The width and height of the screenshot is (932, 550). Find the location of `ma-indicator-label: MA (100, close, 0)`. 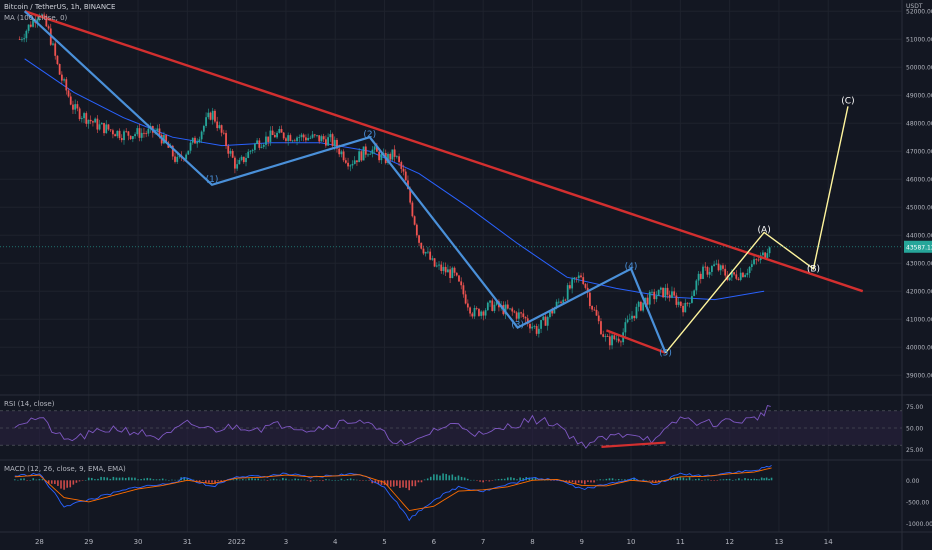

ma-indicator-label: MA (100, close, 0) is located at coordinates (36, 18).